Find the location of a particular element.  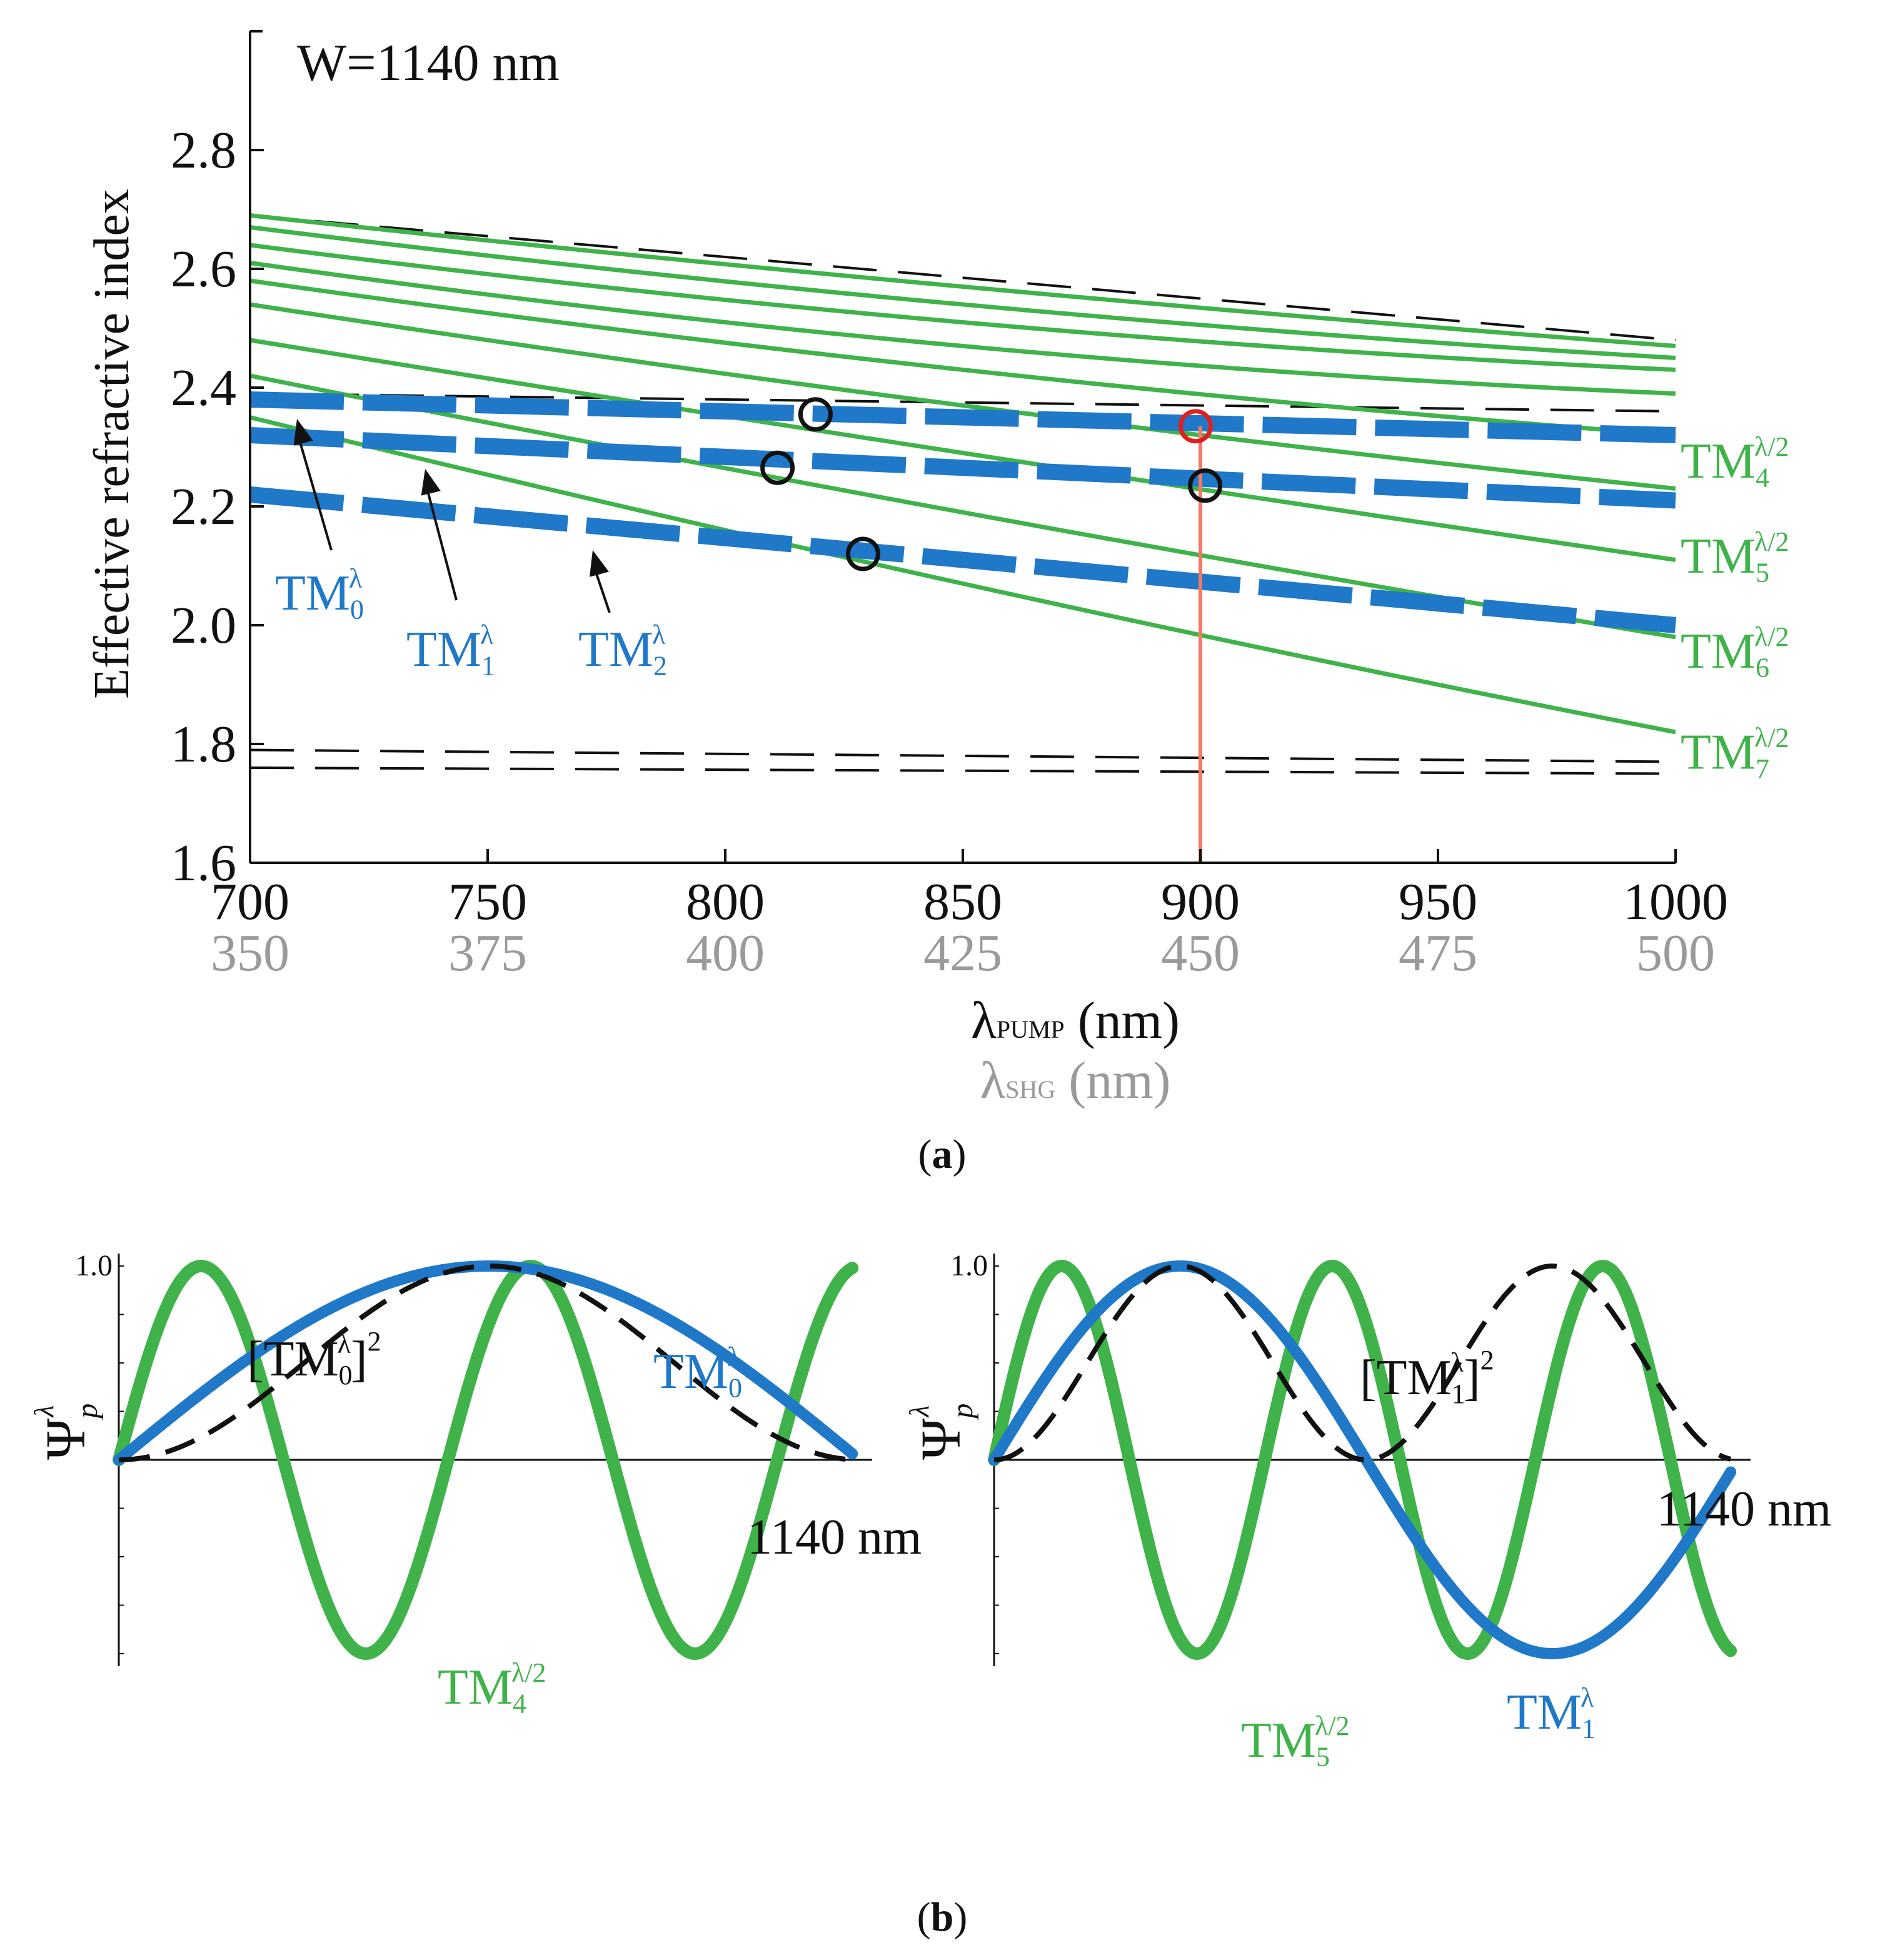

x-tick-label: 750 is located at coordinates (487, 902).